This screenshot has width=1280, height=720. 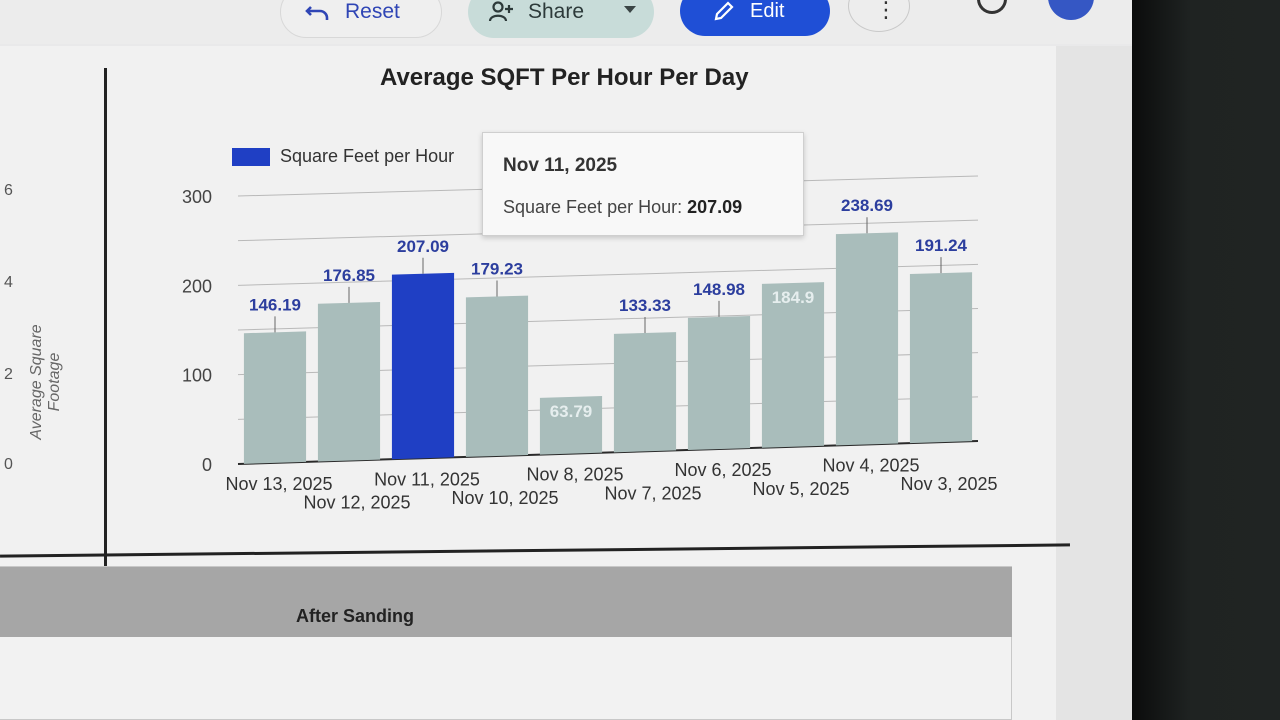 What do you see at coordinates (367, 156) in the screenshot?
I see `legend-label: Square Feet per Hour` at bounding box center [367, 156].